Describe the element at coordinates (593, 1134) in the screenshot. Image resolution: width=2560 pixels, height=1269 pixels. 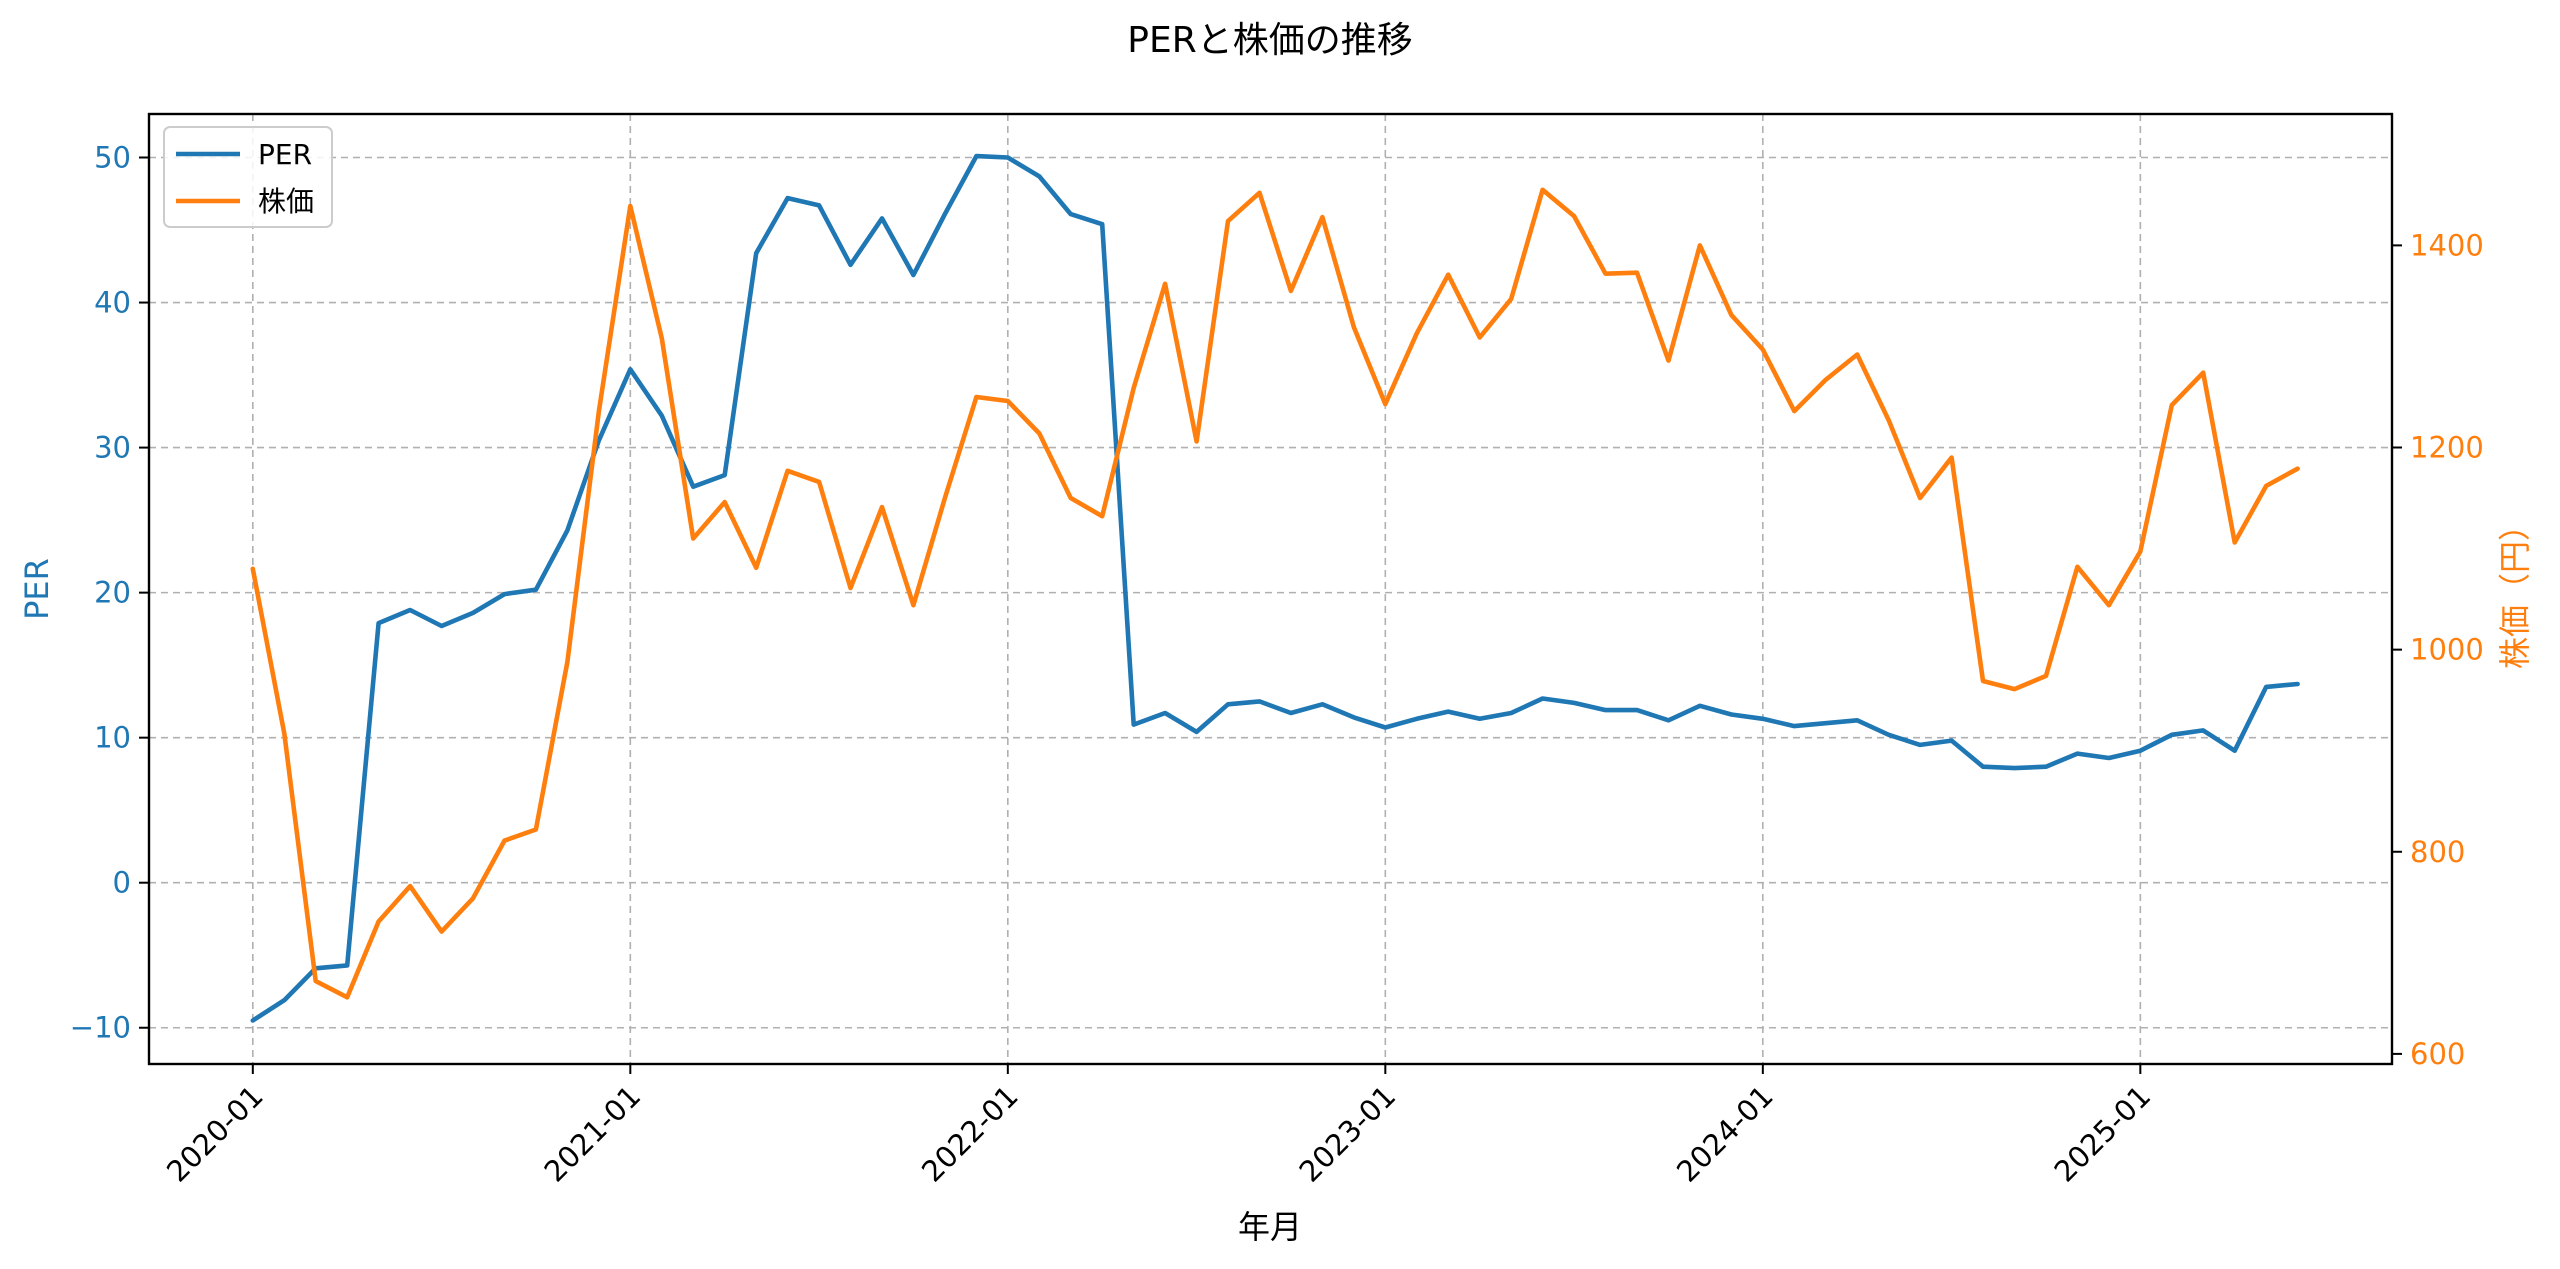
I see `x-tick-label: 2021-01` at that location.